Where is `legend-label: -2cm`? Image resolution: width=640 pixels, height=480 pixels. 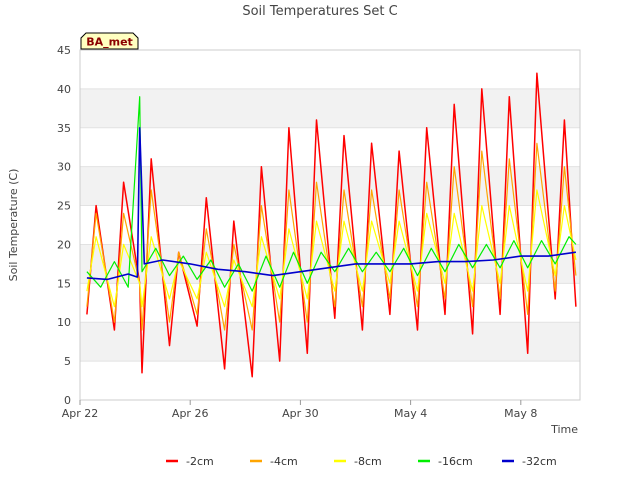 legend-label: -2cm is located at coordinates (200, 461).